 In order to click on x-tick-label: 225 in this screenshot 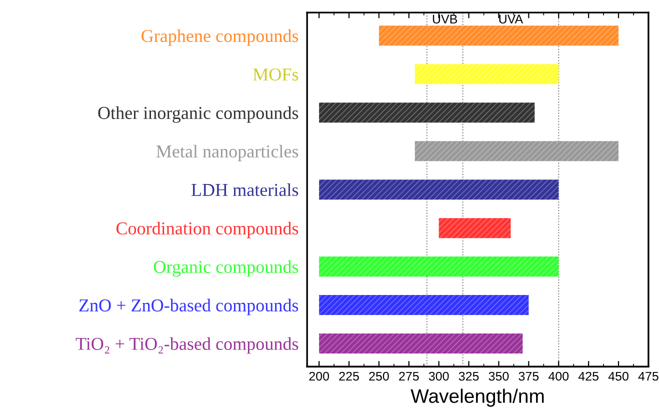, I will do `click(349, 376)`.